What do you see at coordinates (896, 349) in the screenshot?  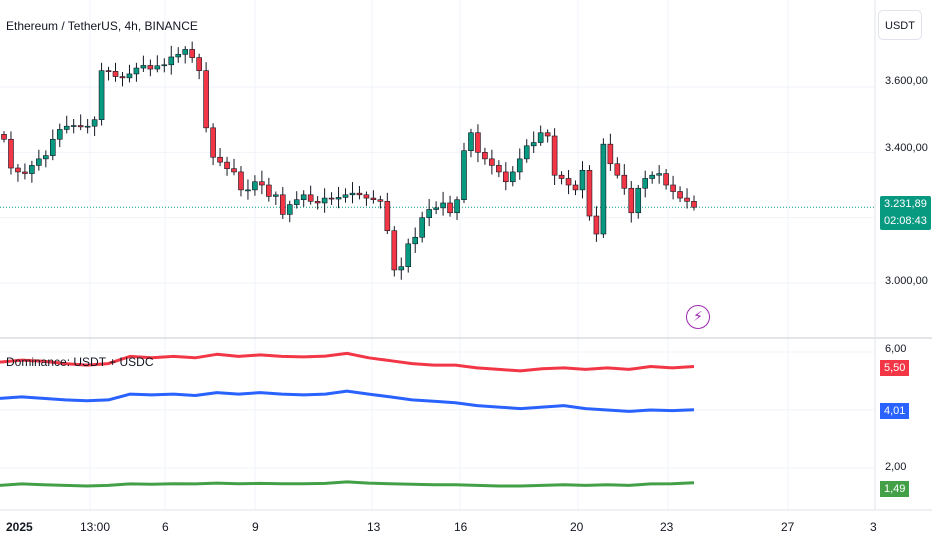 I see `indicator-axis-label: 6,00` at bounding box center [896, 349].